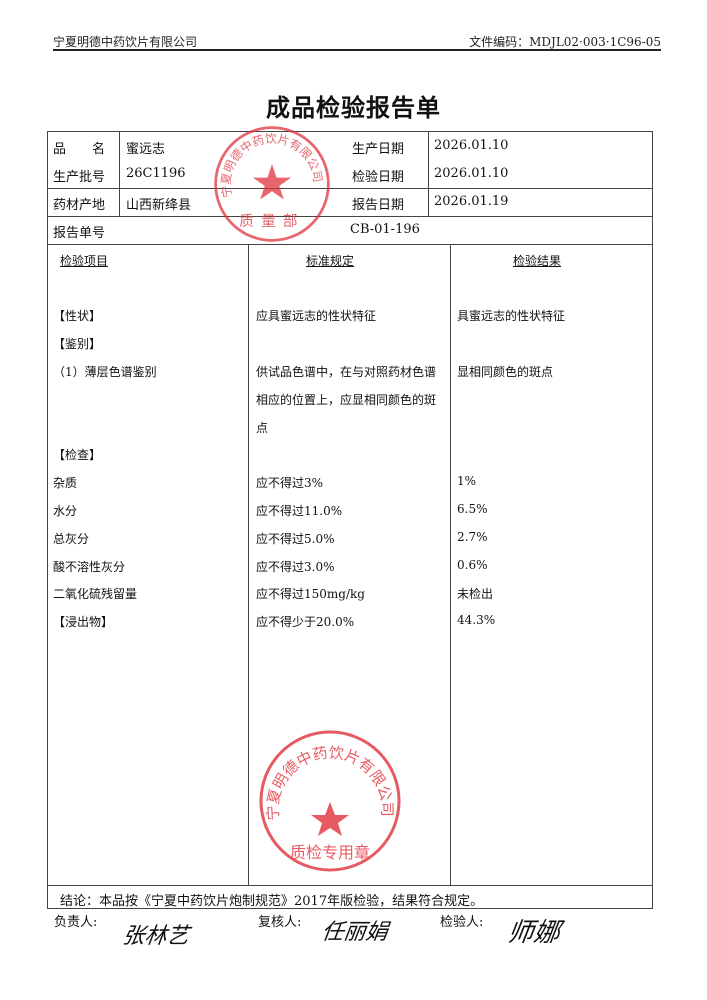 The width and height of the screenshot is (707, 1000). What do you see at coordinates (476, 620) in the screenshot?
I see `result-cell: 44.3%` at bounding box center [476, 620].